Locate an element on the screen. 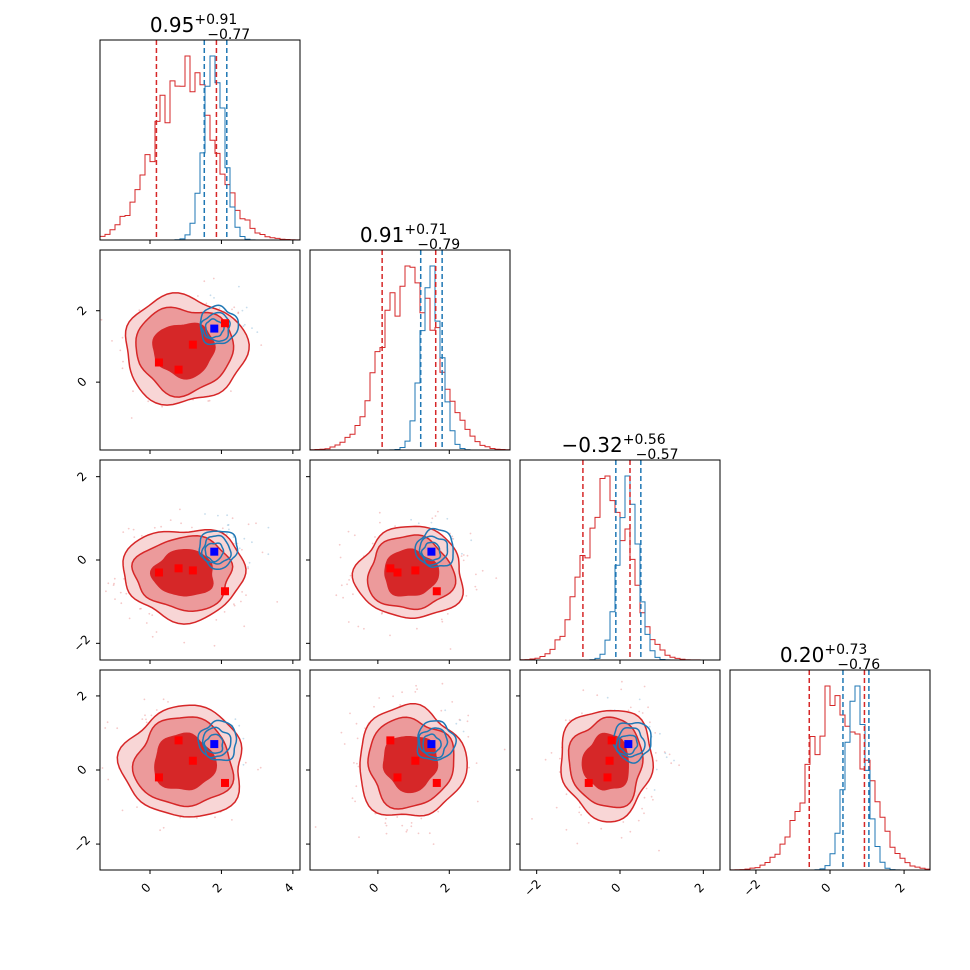 Image resolution: width=970 pixels, height=970 pixels. x-tick-label: 0 is located at coordinates (615, 887).